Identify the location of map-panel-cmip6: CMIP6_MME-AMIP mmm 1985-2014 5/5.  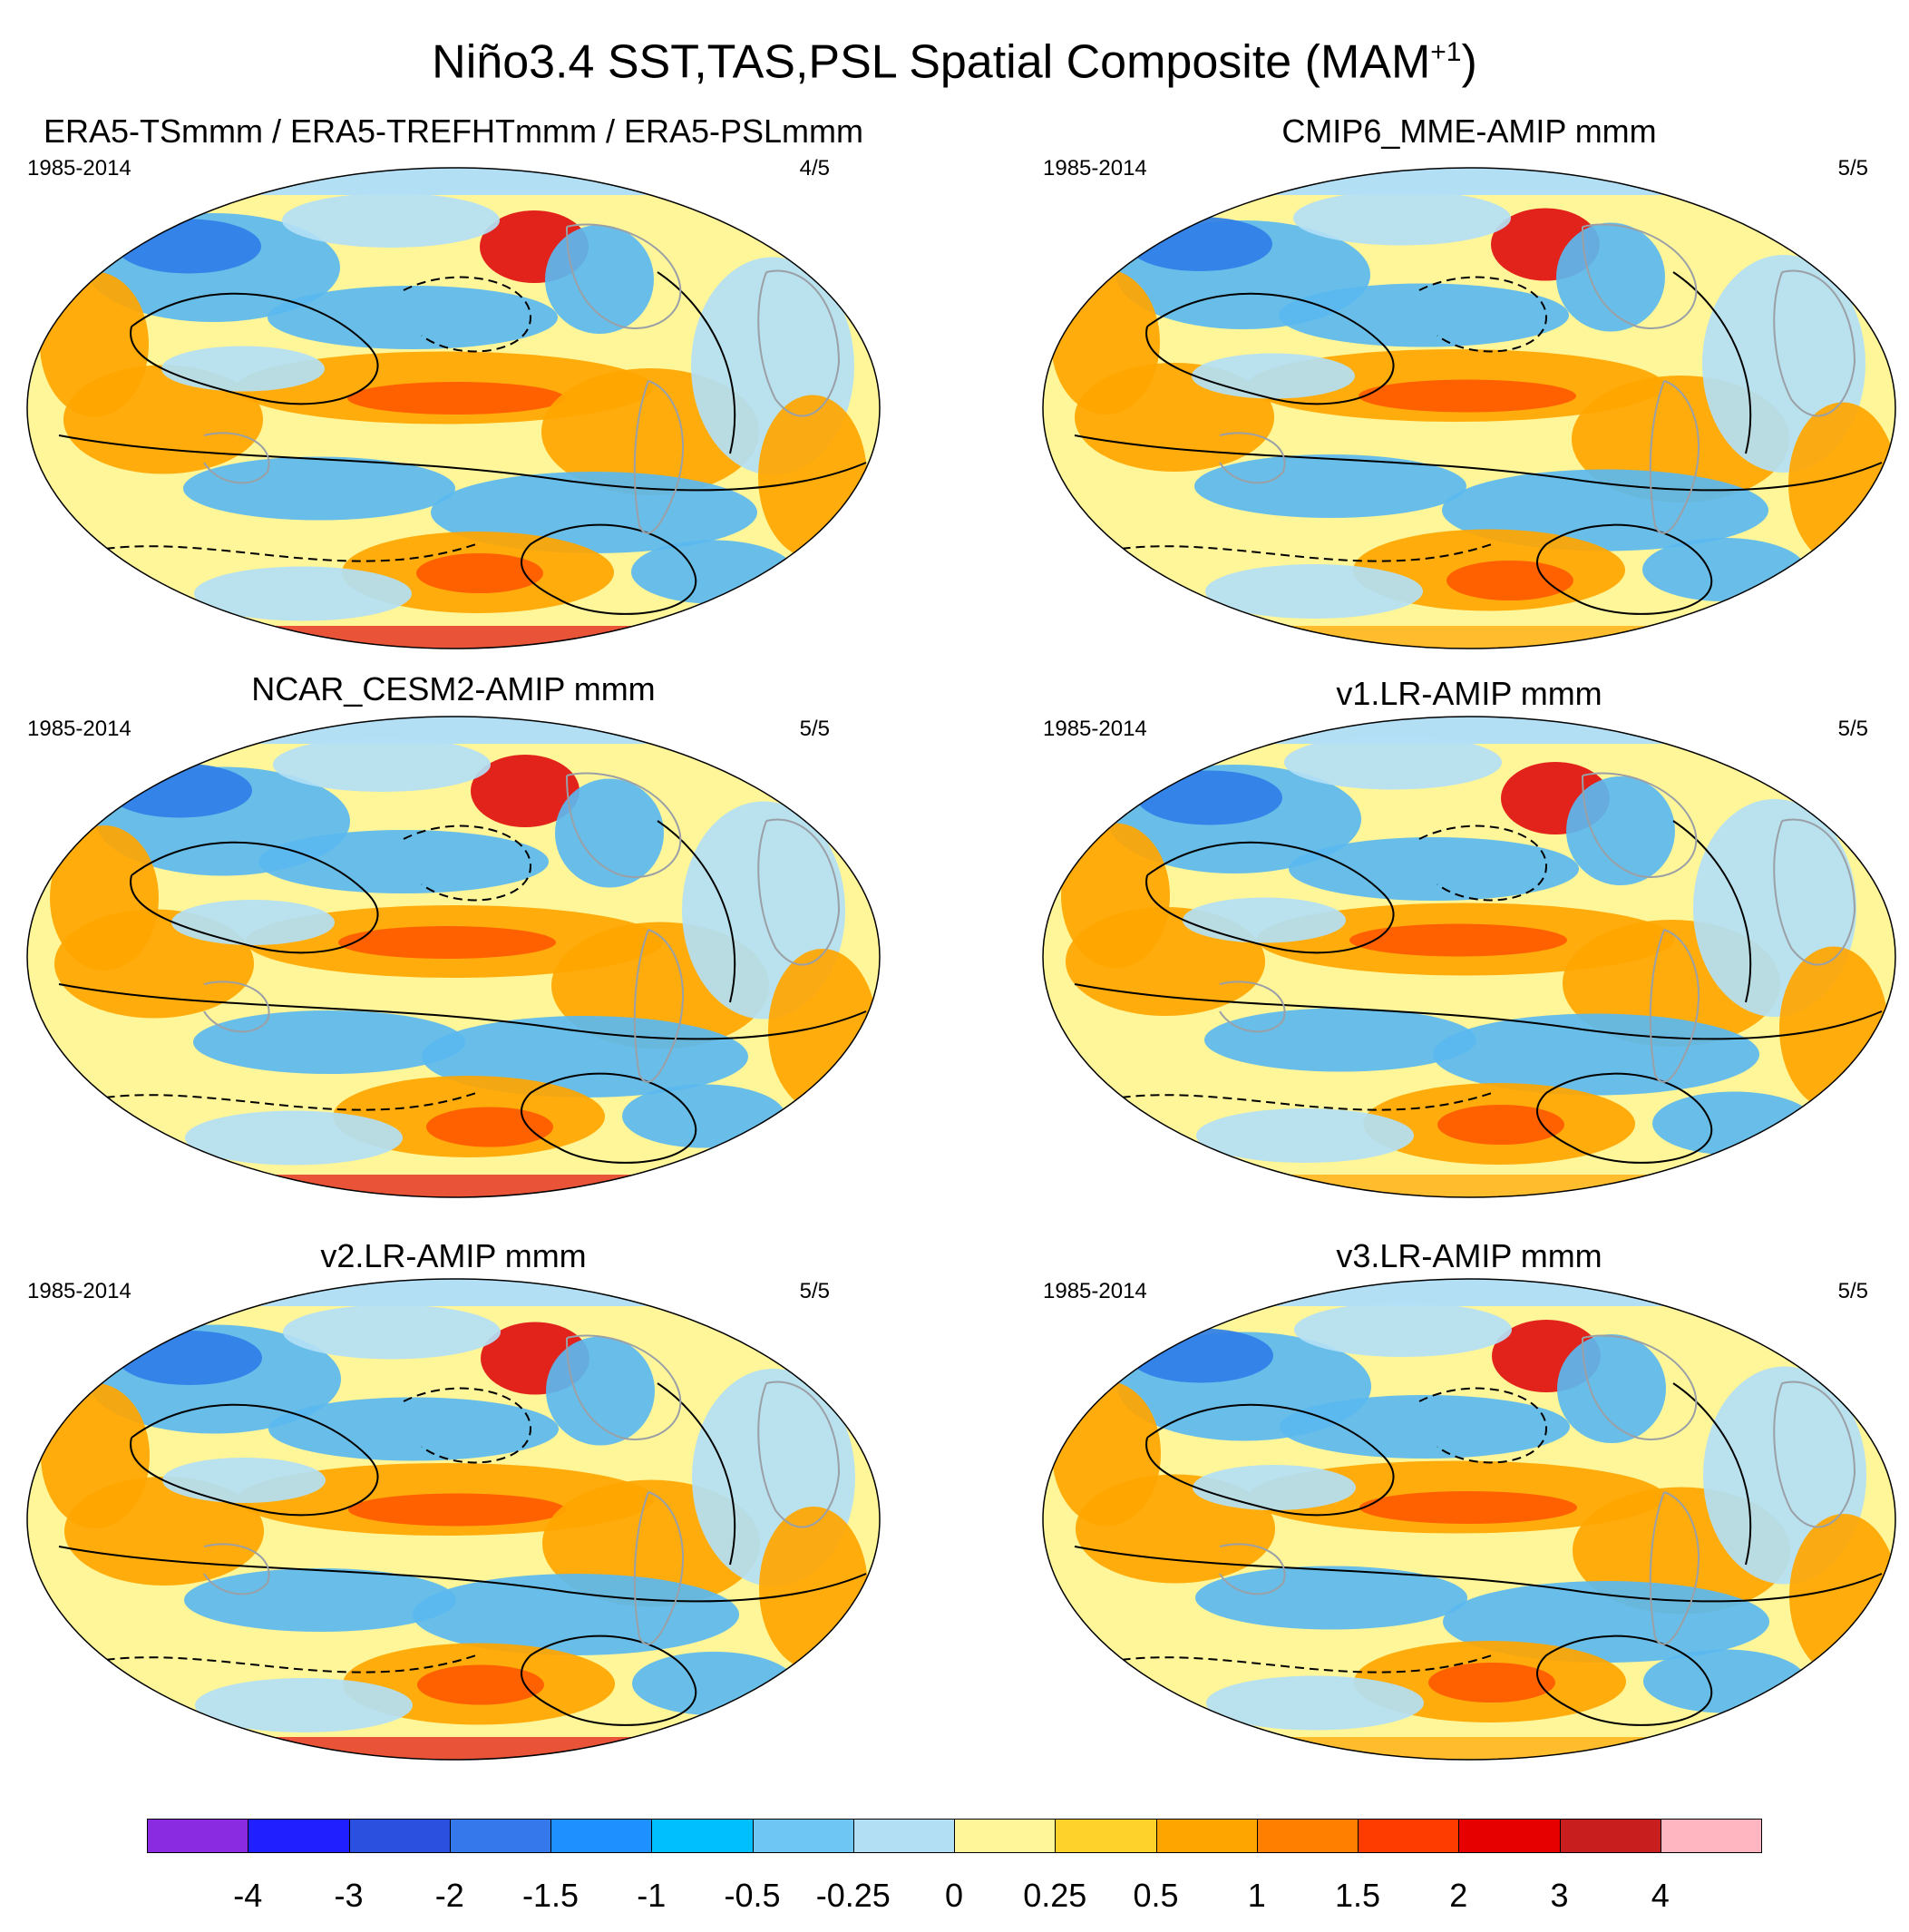
(1462, 381).